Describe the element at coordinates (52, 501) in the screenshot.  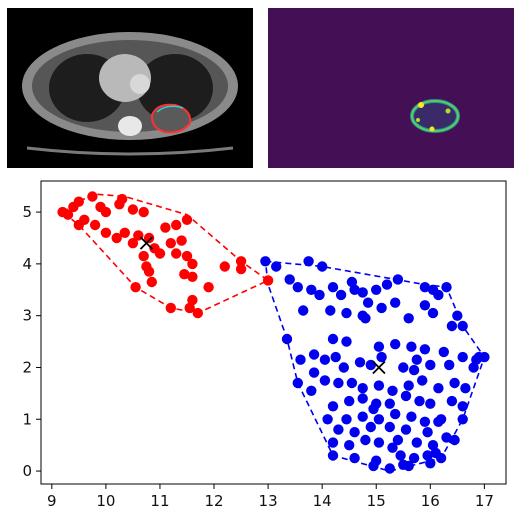
I see `x-tick-label: 9` at that location.